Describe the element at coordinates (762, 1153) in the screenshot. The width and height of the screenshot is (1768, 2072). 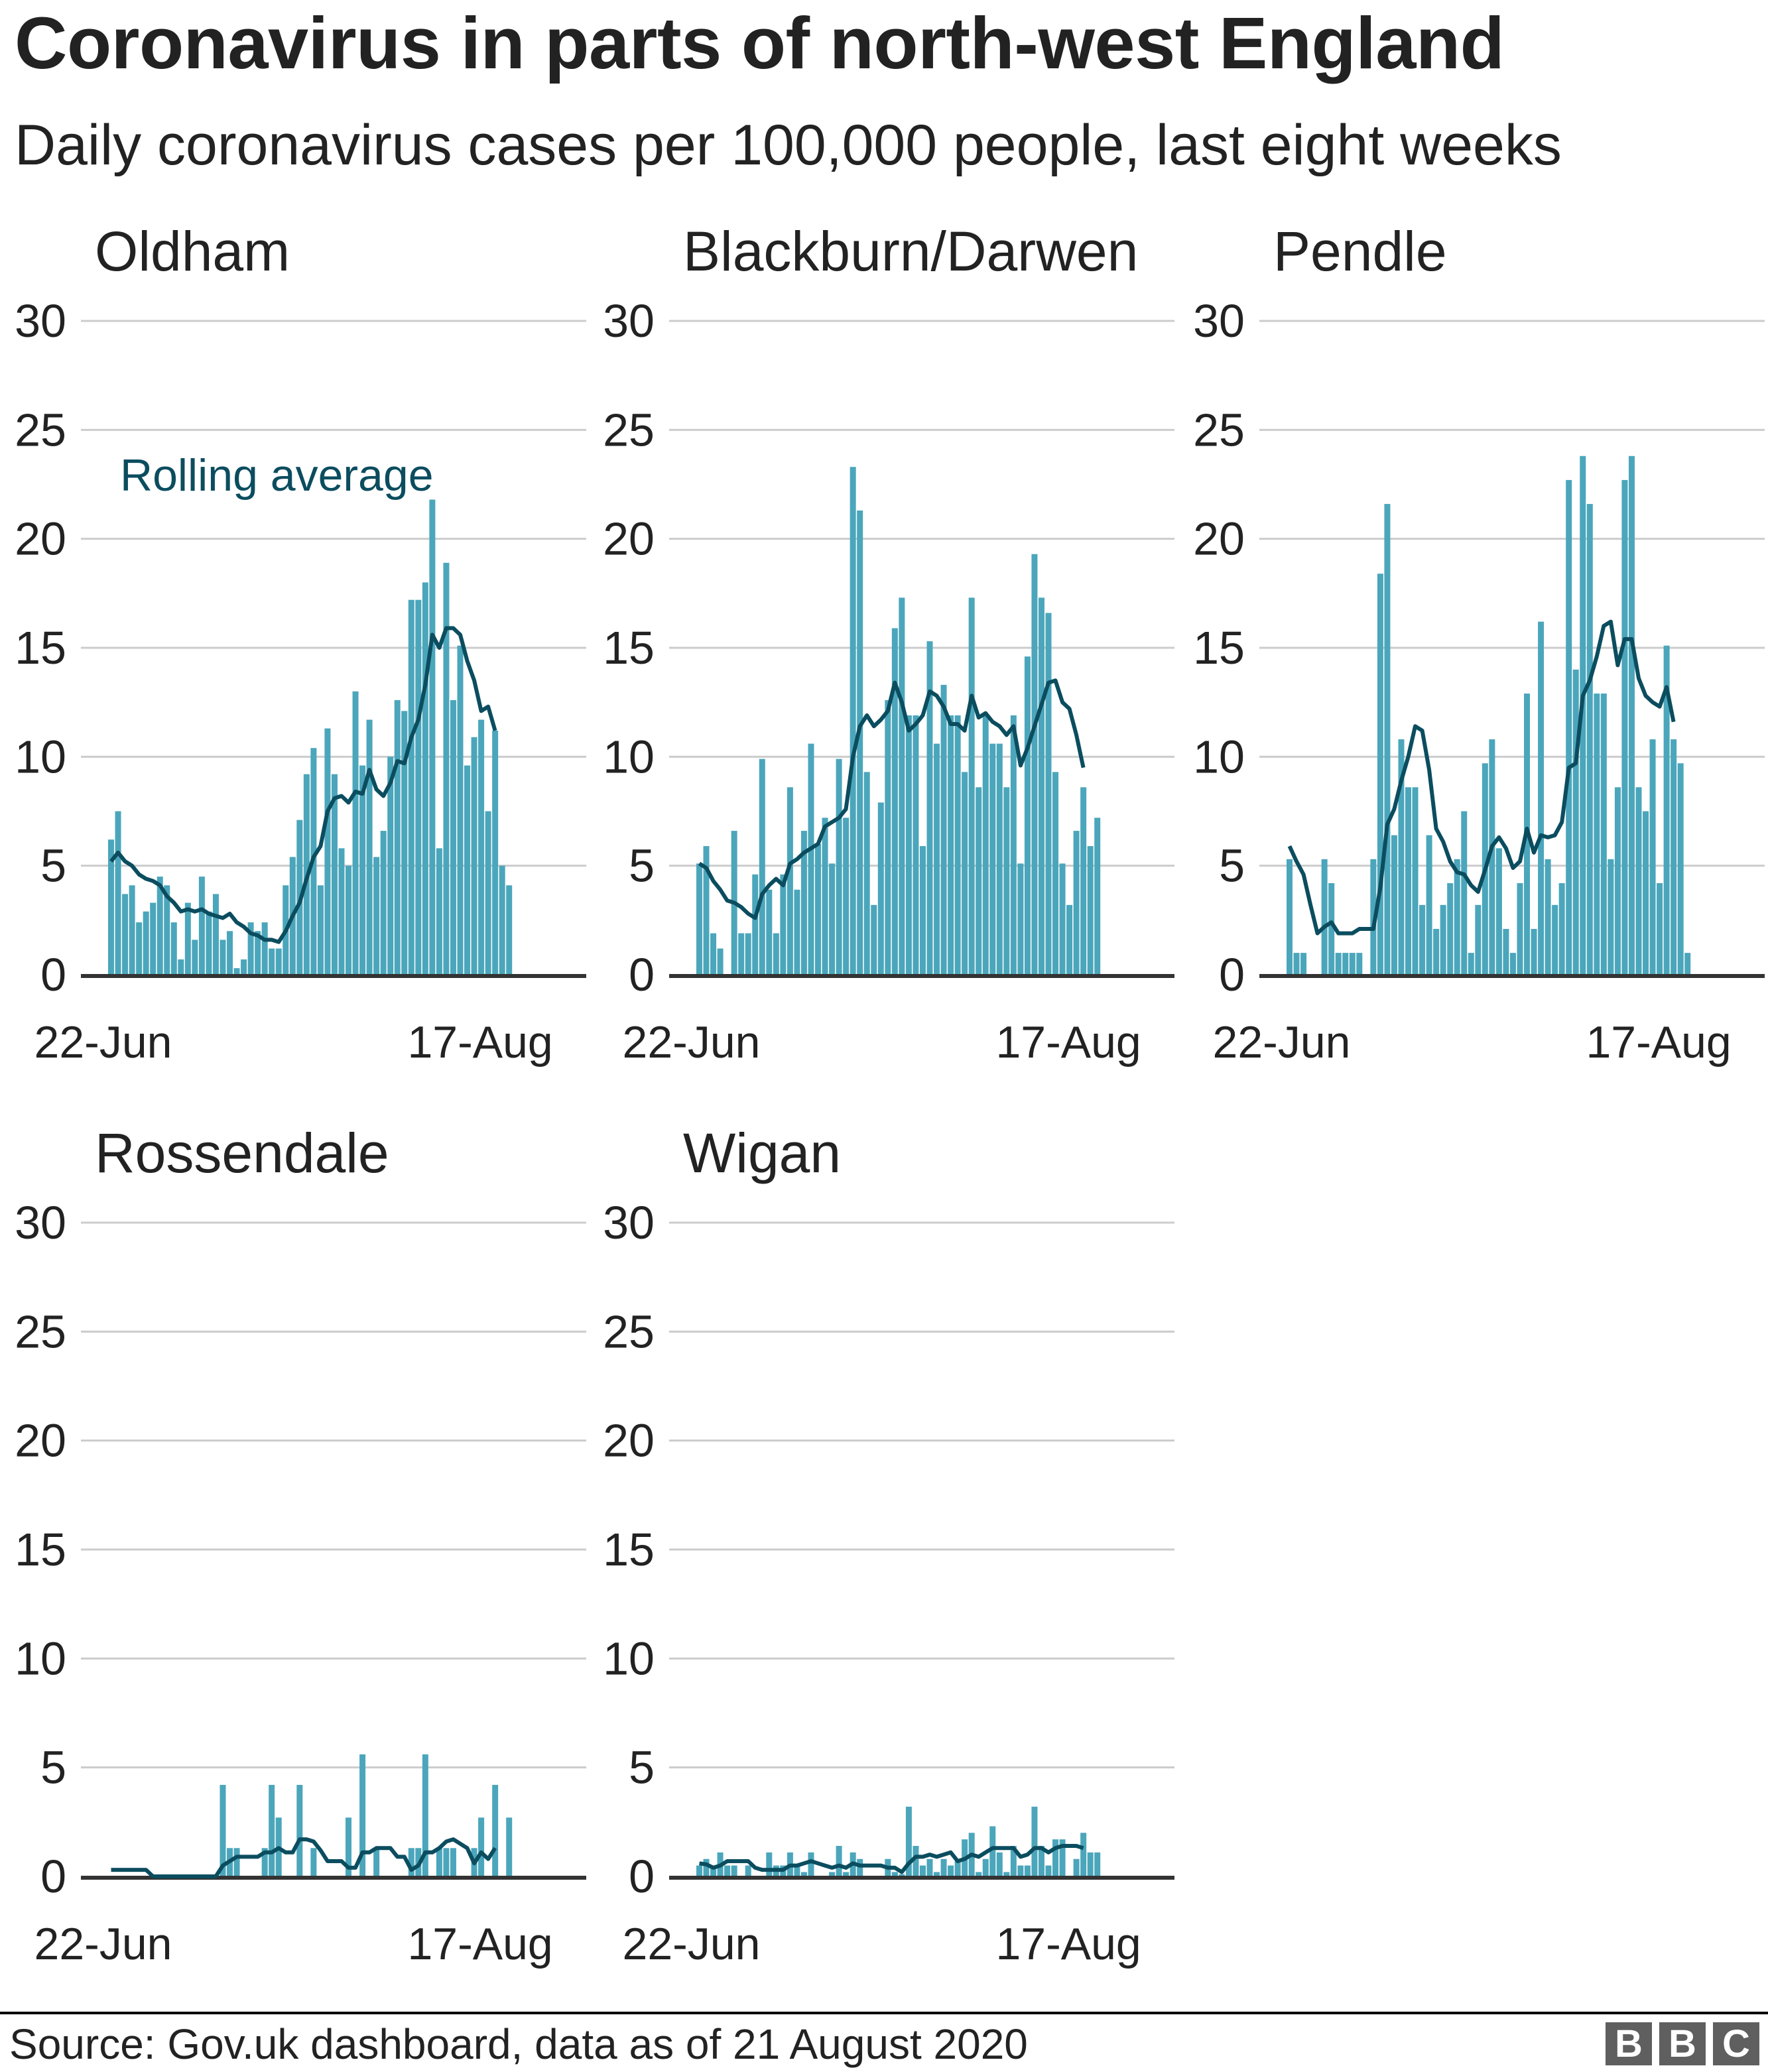
I see `panel-title: Wigan` at that location.